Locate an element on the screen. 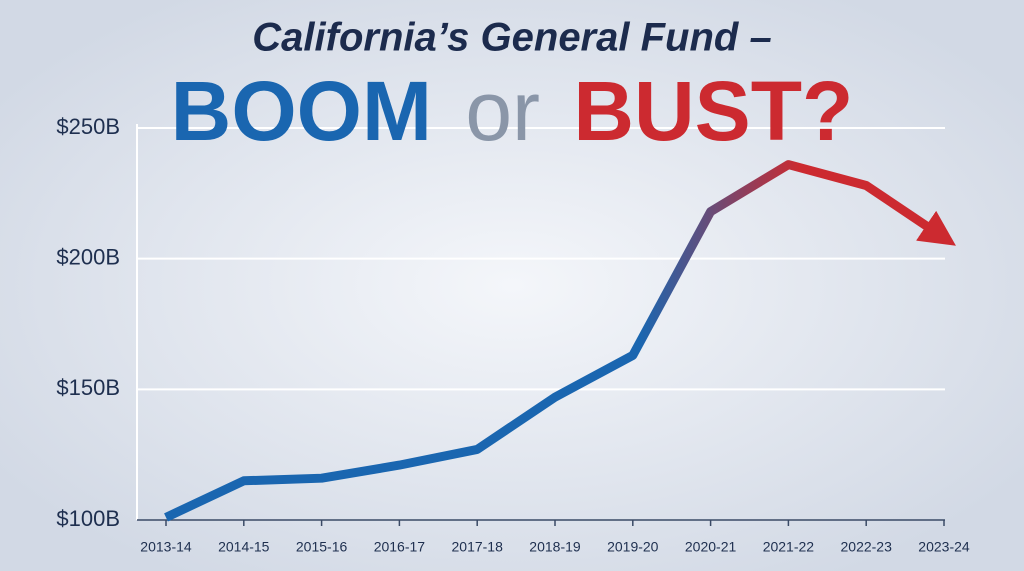 The height and width of the screenshot is (571, 1024). x-tick-label: 2016-17 is located at coordinates (400, 547).